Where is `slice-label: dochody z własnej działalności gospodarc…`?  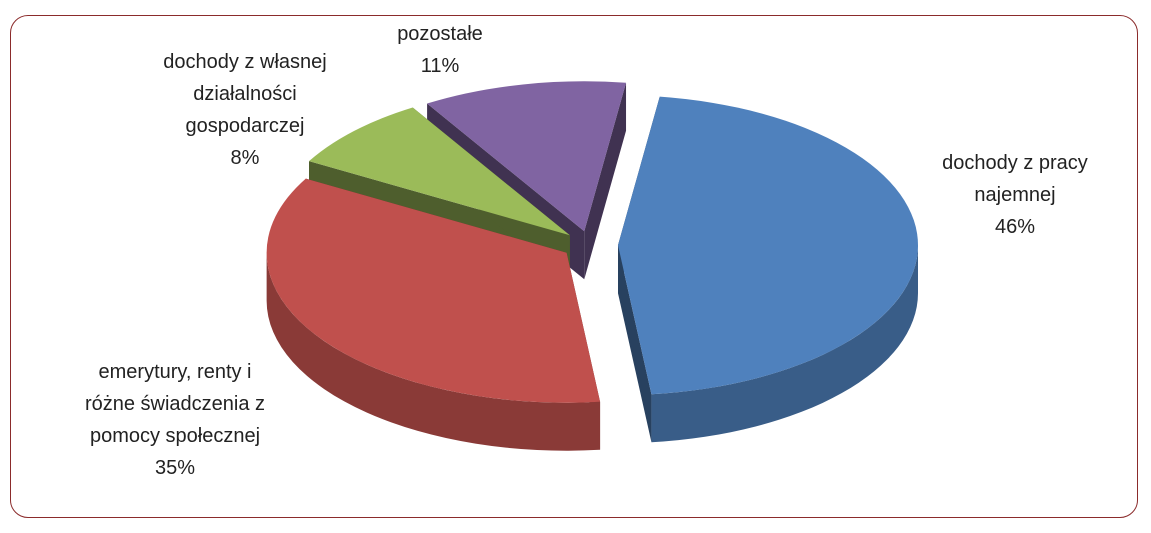
slice-label: dochody z własnej działalności gospodarc… is located at coordinates (245, 110).